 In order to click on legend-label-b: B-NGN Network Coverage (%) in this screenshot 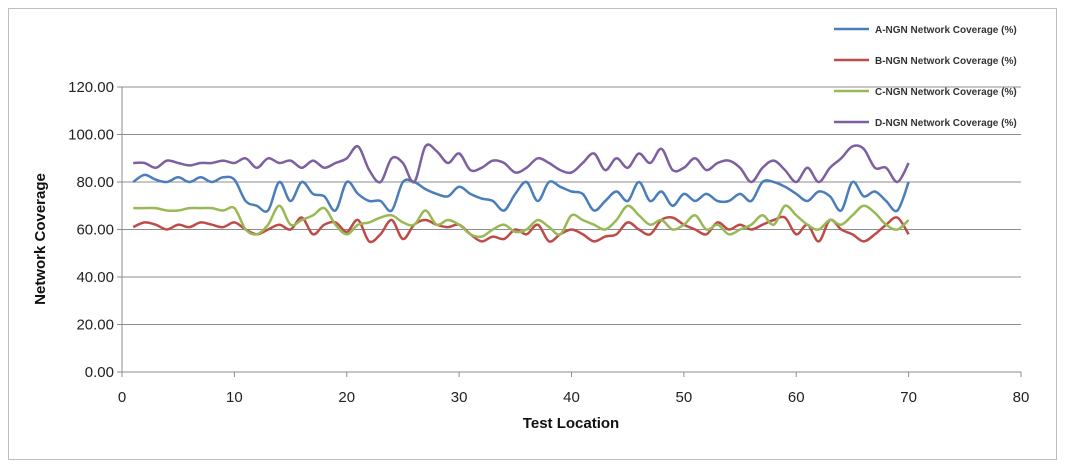, I will do `click(946, 61)`.